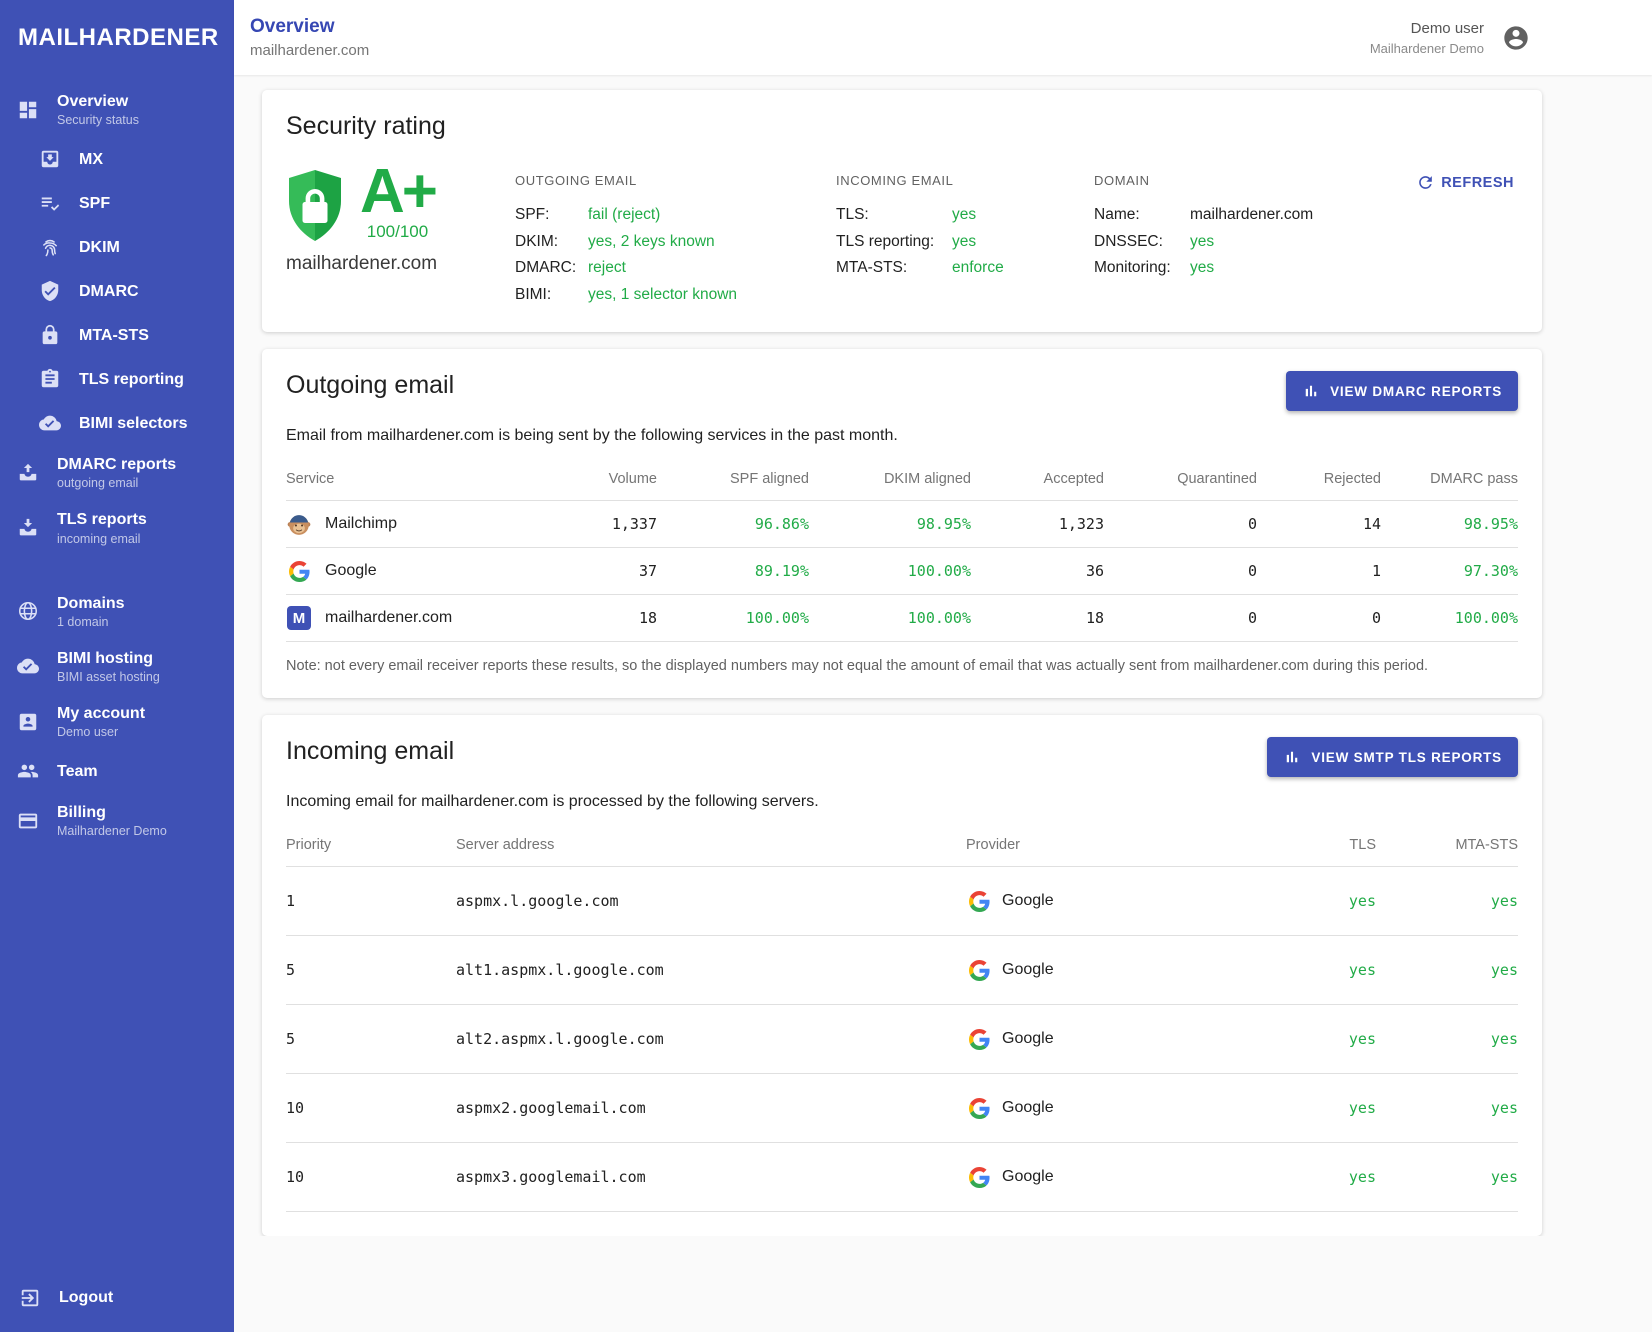 This screenshot has width=1652, height=1332. I want to click on outgoing-email-title: Outgoing email, so click(370, 385).